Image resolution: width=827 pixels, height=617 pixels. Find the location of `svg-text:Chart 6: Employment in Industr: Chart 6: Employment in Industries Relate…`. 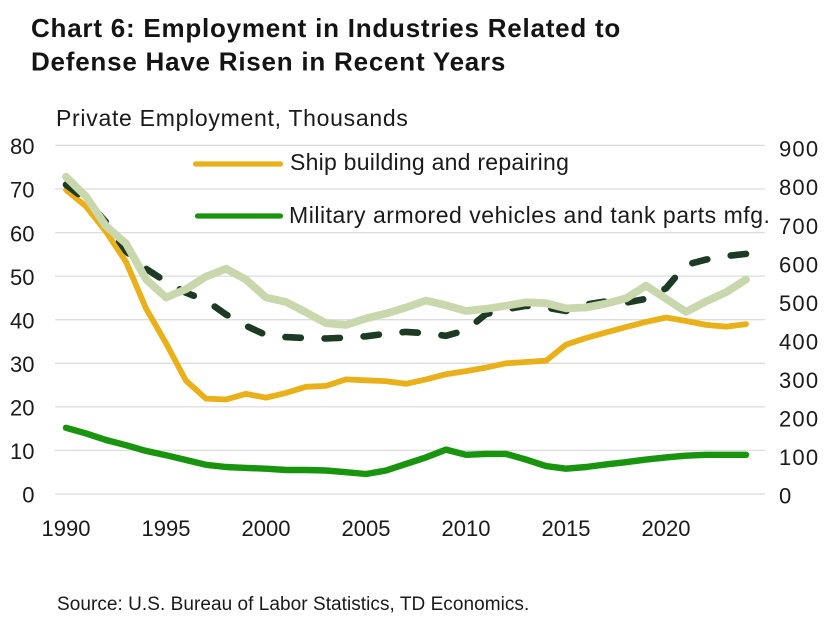

svg-text:Chart 6: Employment in Industr: Chart 6: Employment in Industries Relate… is located at coordinates (326, 28).